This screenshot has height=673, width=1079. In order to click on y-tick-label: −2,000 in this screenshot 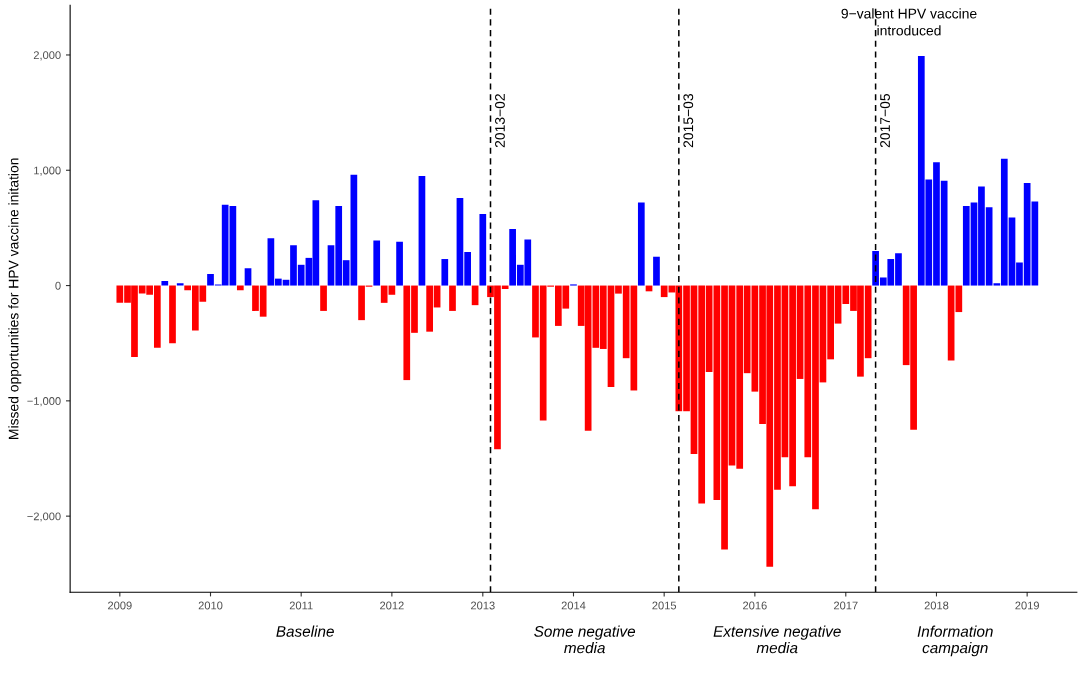, I will do `click(44, 517)`.